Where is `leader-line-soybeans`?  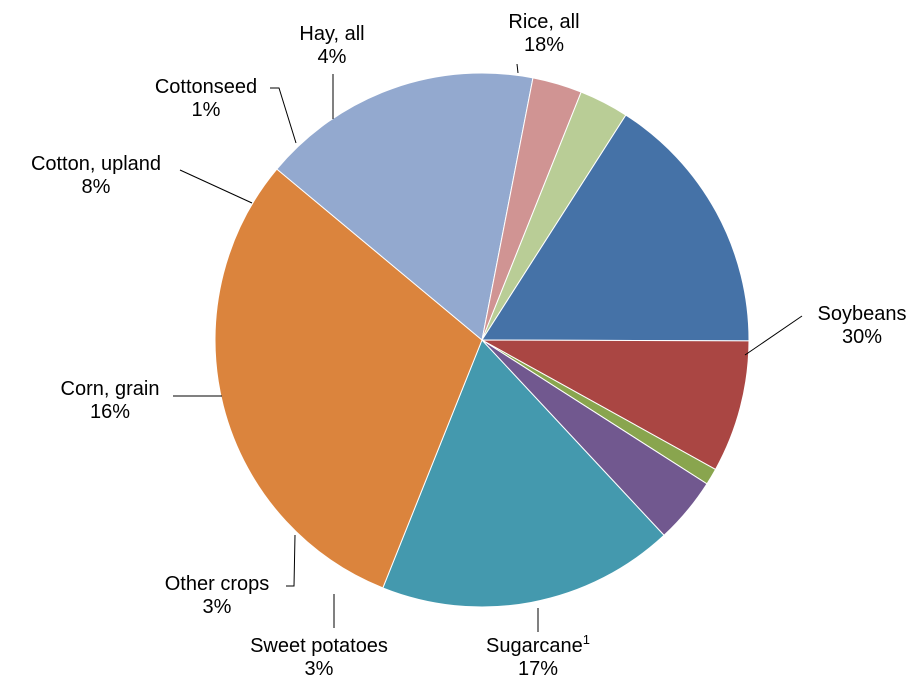
leader-line-soybeans is located at coordinates (773, 335).